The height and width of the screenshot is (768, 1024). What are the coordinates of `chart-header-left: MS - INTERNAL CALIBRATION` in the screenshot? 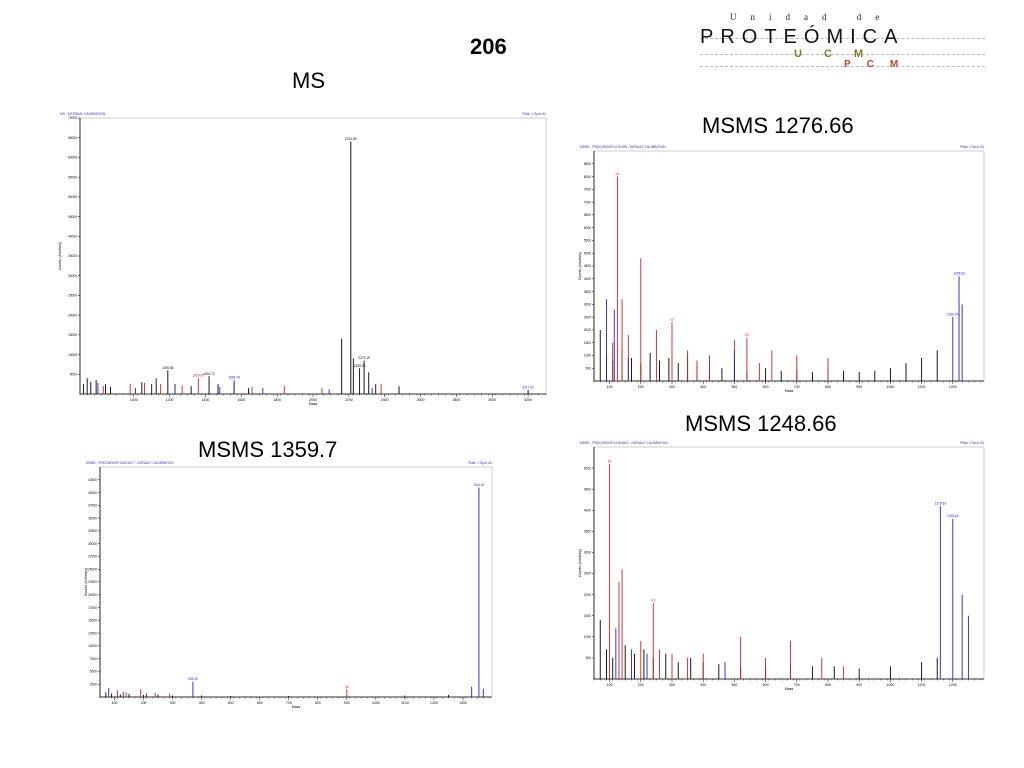 It's located at (83, 114).